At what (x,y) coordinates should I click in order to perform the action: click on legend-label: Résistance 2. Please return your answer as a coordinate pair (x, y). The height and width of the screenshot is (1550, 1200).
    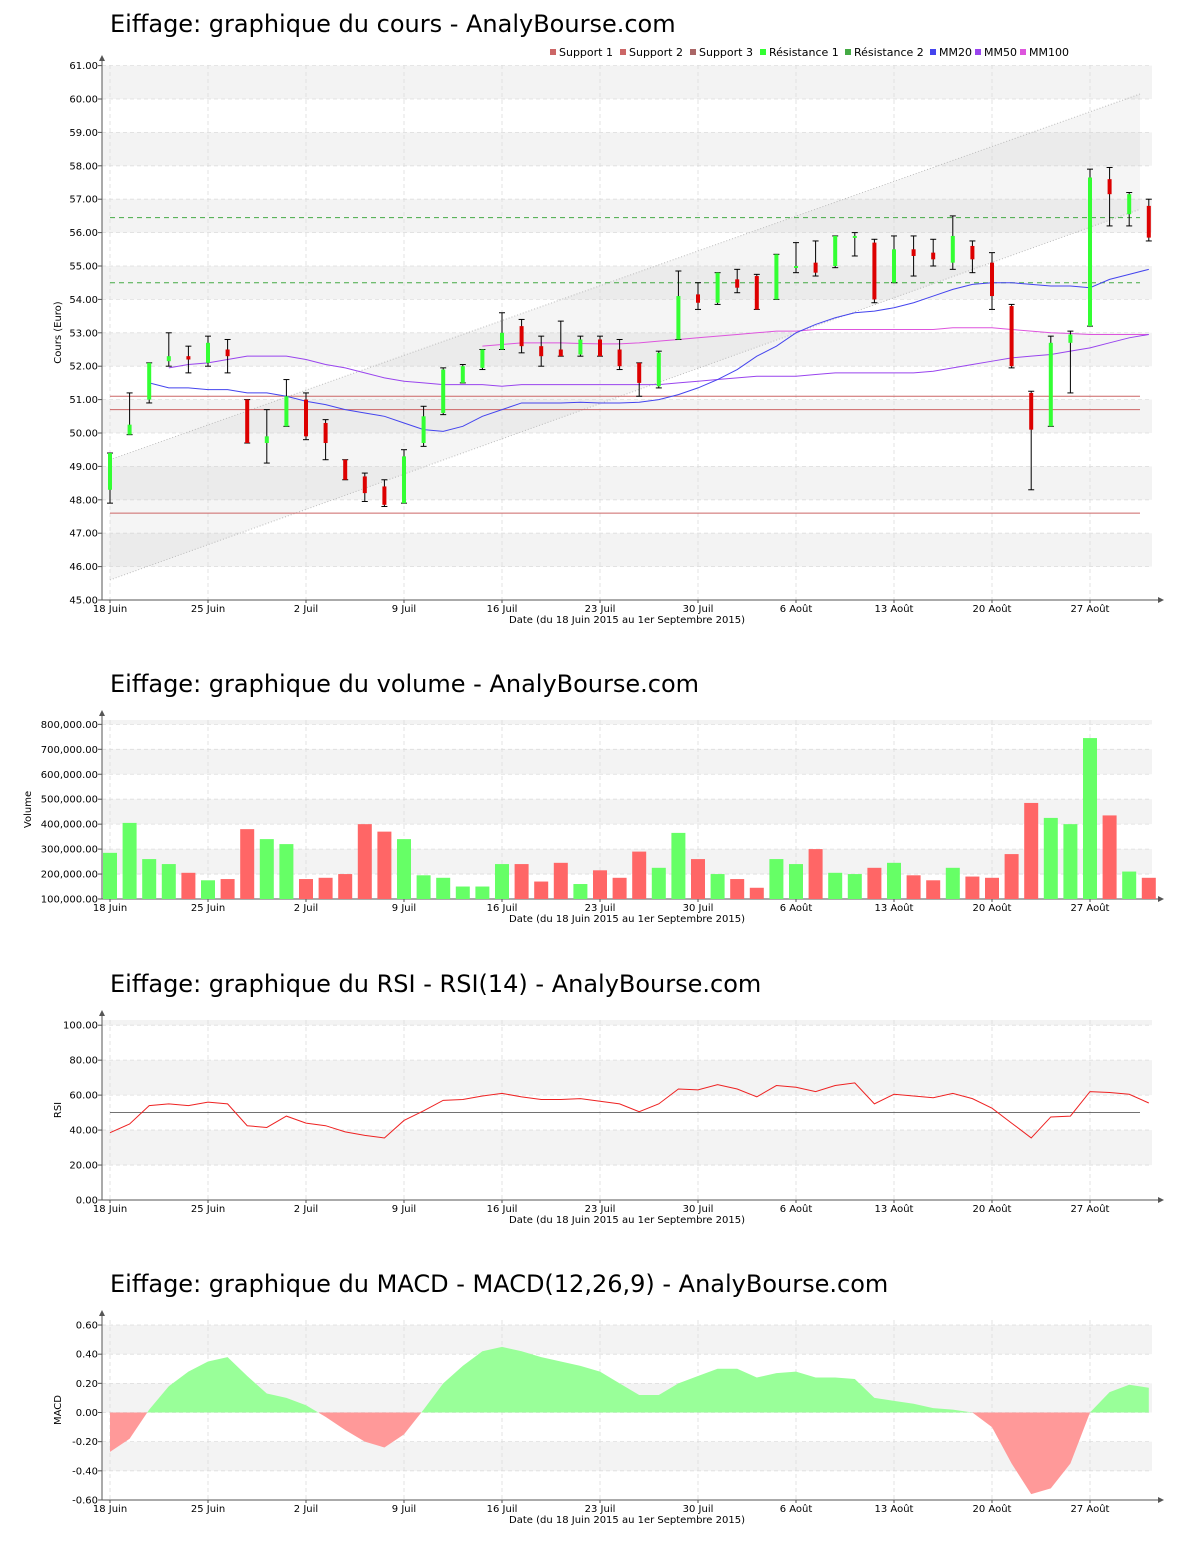
    Looking at the image, I should click on (889, 52).